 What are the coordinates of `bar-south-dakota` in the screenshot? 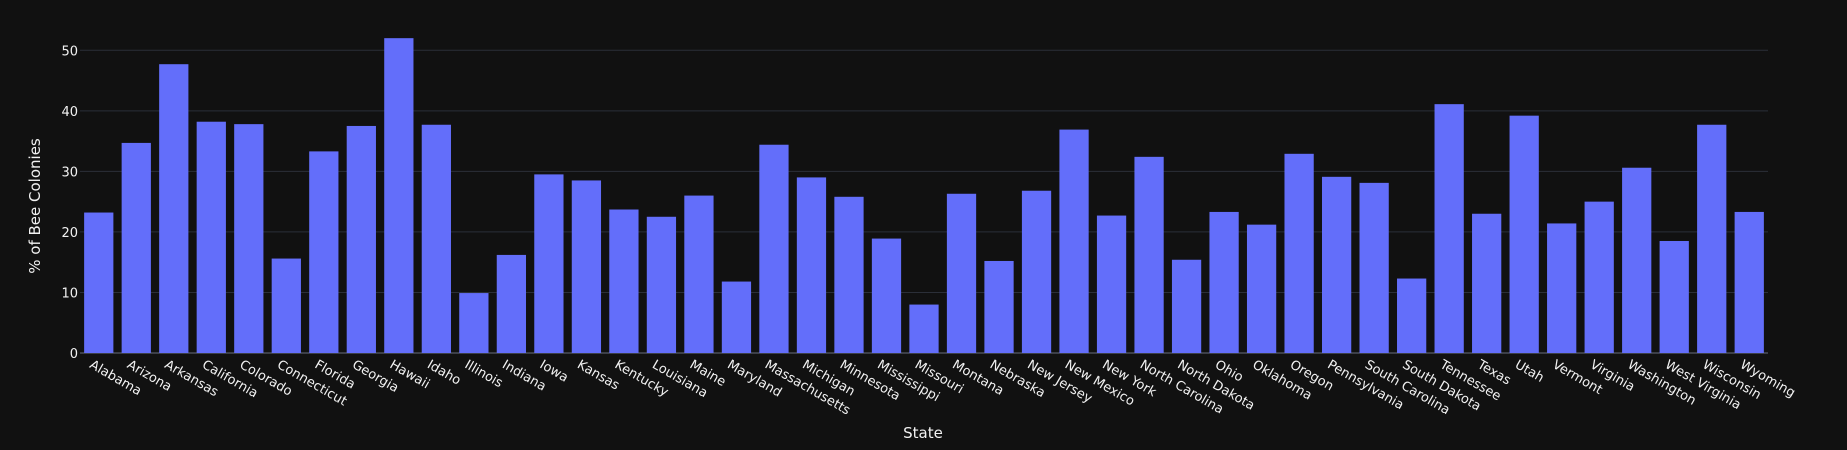 It's located at (1412, 315).